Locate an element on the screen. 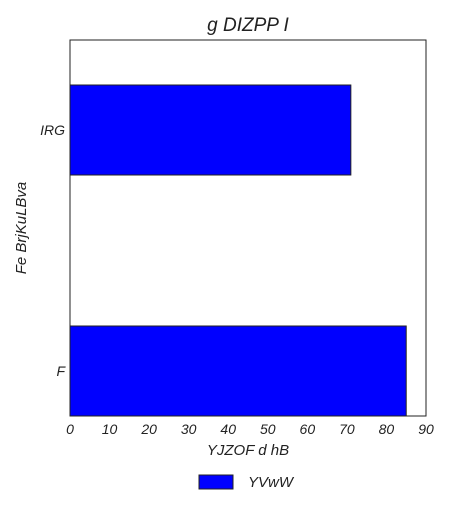 This screenshot has height=525, width=450. x-tick-label: 10 is located at coordinates (110, 429).